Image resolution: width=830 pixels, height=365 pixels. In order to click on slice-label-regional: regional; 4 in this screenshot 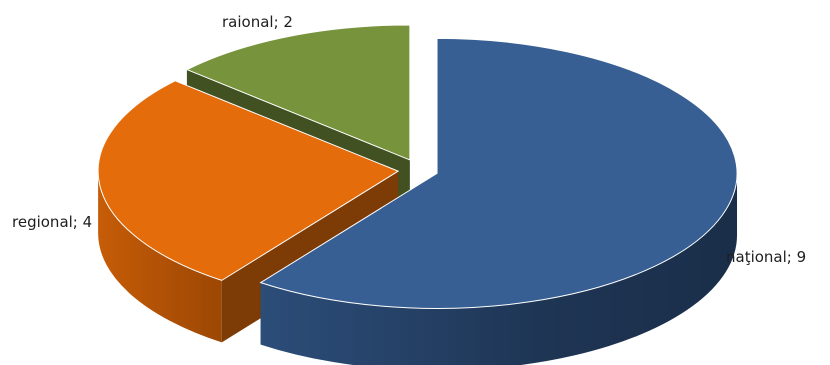, I will do `click(52, 222)`.